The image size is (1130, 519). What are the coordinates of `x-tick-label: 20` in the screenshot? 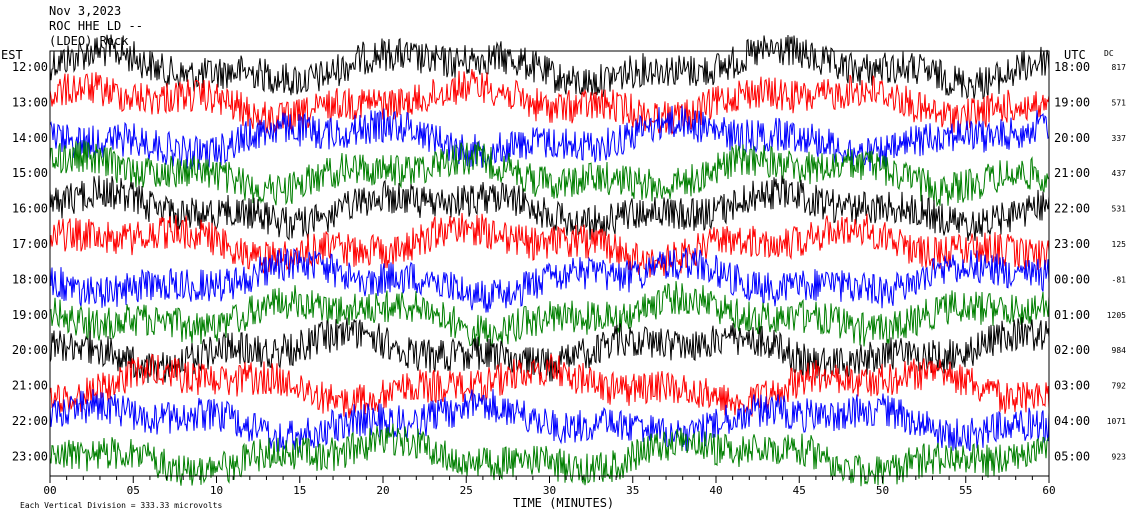 It's located at (382, 490).